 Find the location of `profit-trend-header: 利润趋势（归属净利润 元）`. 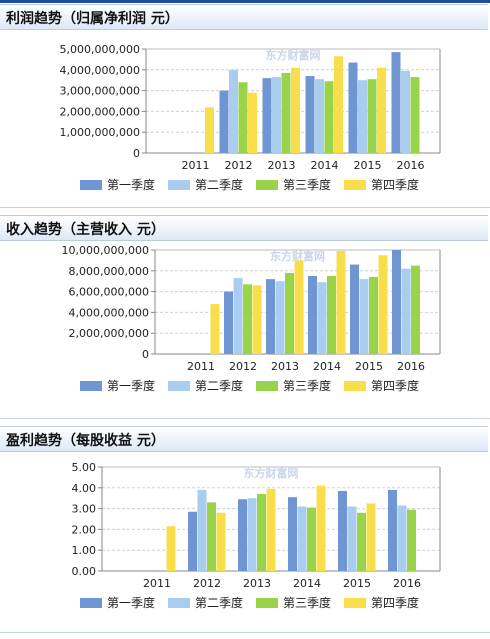

profit-trend-header: 利润趋势（归属净利润 元） is located at coordinates (244, 17).